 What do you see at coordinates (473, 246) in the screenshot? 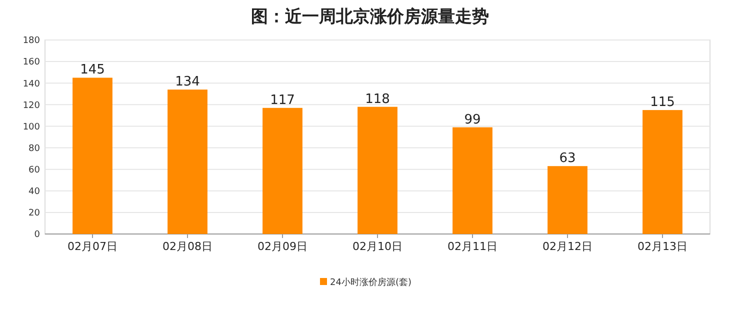
I see `x-tick-label: 02月11日` at bounding box center [473, 246].